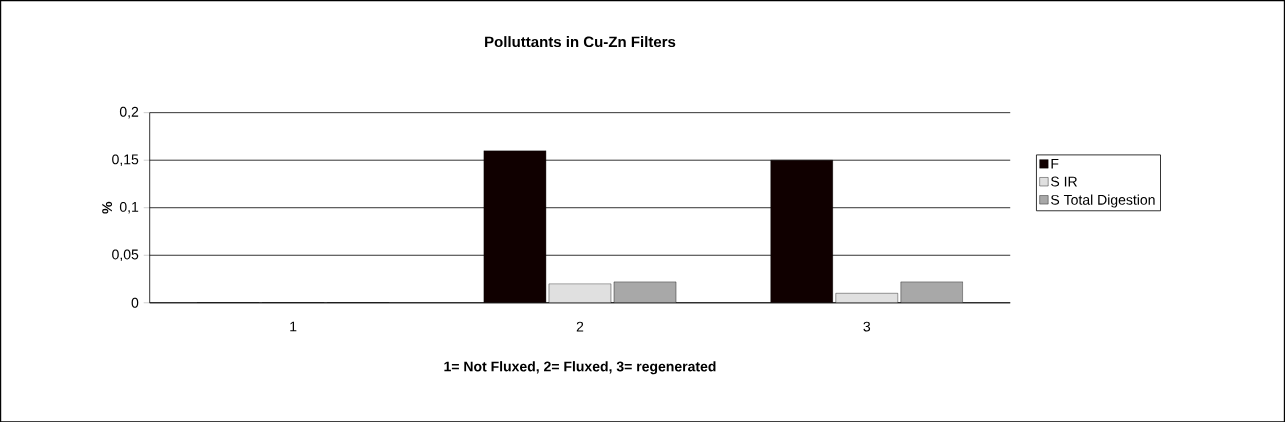  What do you see at coordinates (125, 255) in the screenshot?
I see `y-tick-label: 0,05` at bounding box center [125, 255].